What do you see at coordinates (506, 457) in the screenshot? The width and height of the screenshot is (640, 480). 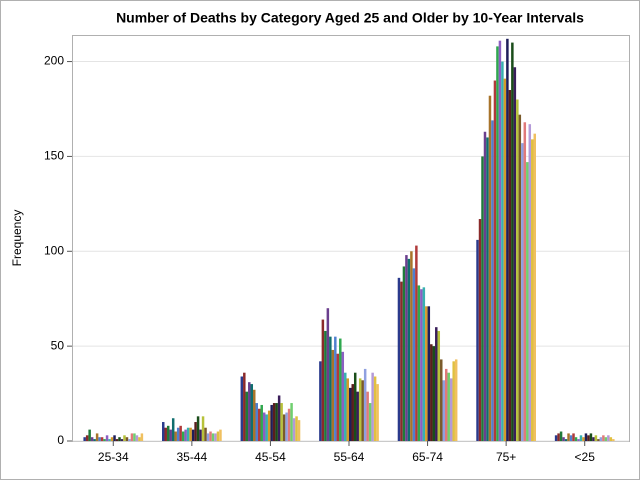 I see `x-tick-label: 75+` at bounding box center [506, 457].